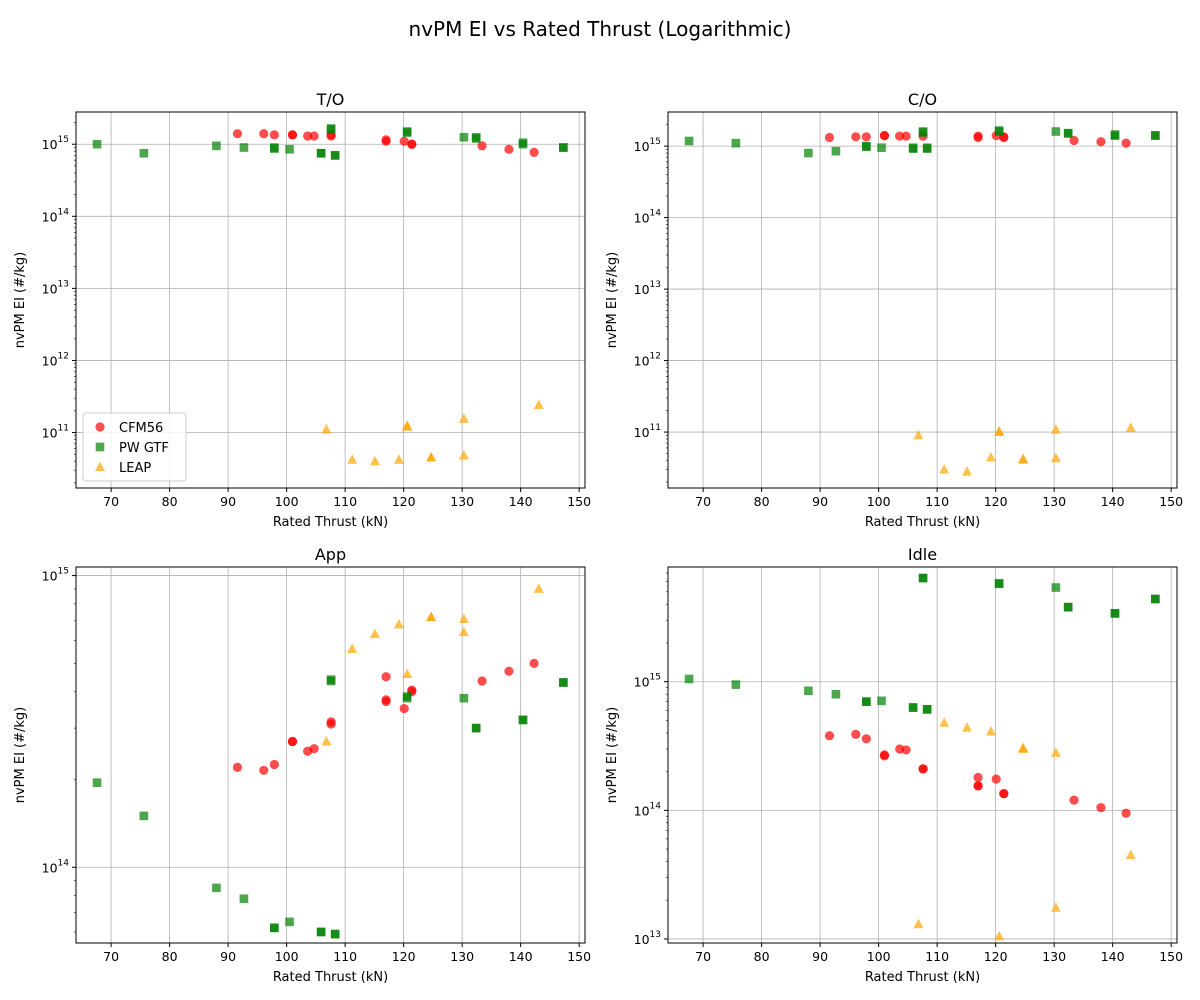  Describe the element at coordinates (600, 29) in the screenshot. I see `figure-title: nvPM EI vs Rated Thrust (Logarithmic)` at that location.